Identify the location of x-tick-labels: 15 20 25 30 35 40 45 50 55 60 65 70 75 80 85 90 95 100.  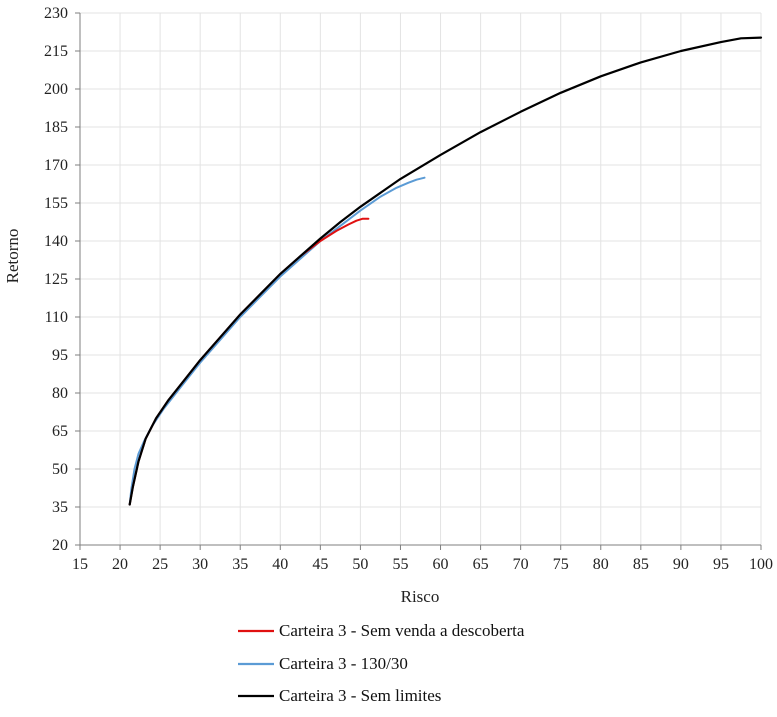
(422, 564).